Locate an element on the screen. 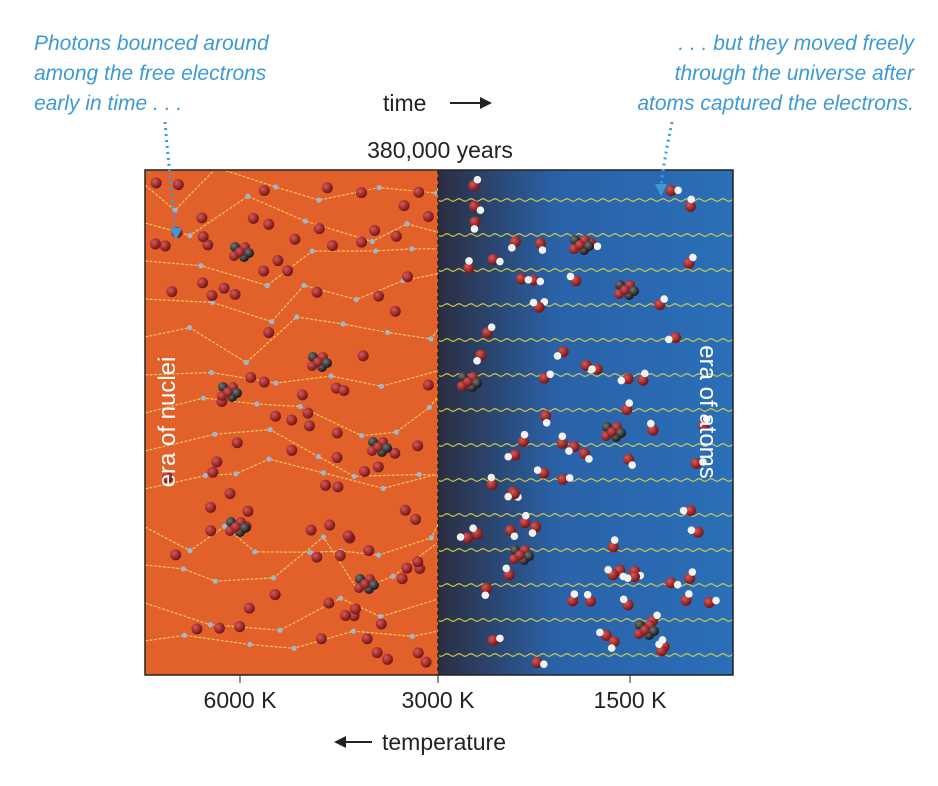 The width and height of the screenshot is (938, 786). annotation-text: atoms captured the electrons. is located at coordinates (775, 103).